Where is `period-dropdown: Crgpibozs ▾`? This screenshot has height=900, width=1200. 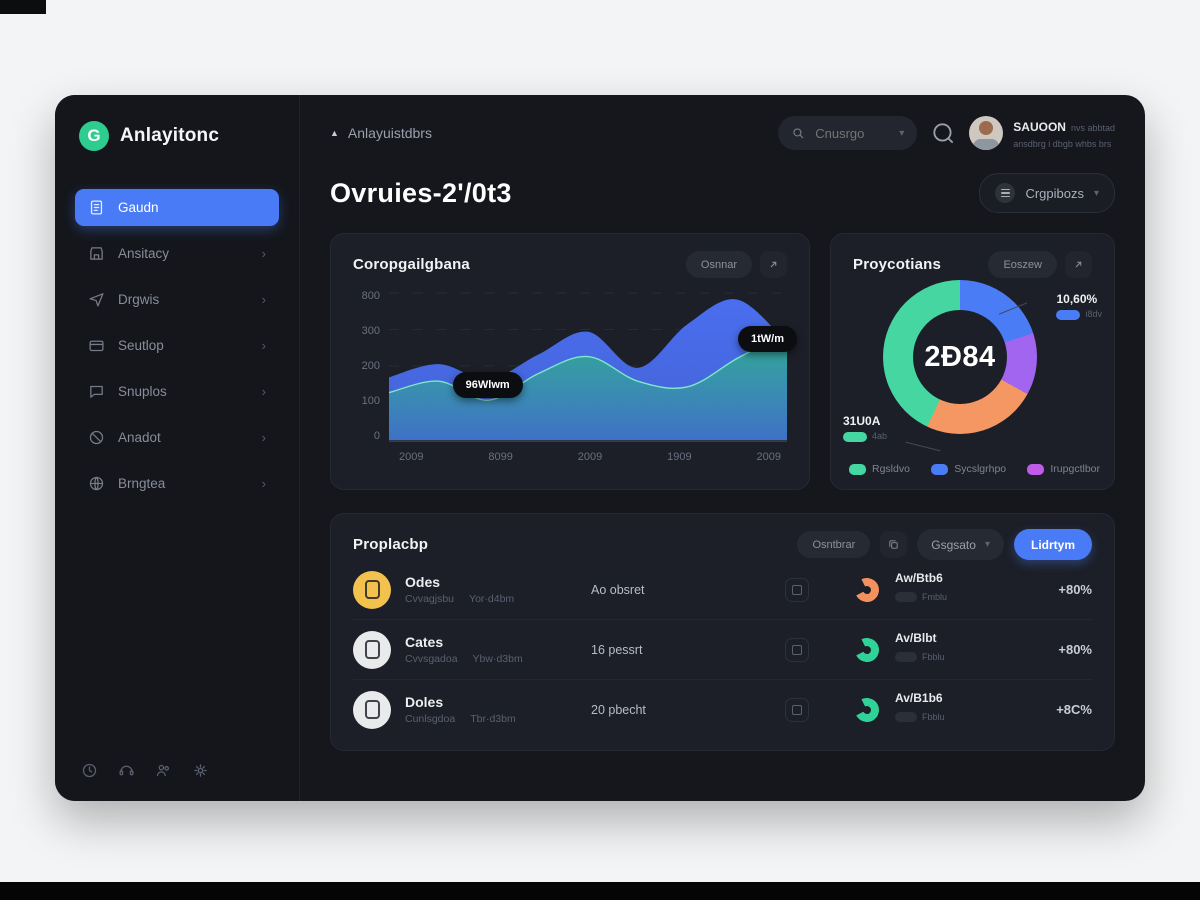 period-dropdown: Crgpibozs ▾ is located at coordinates (1047, 193).